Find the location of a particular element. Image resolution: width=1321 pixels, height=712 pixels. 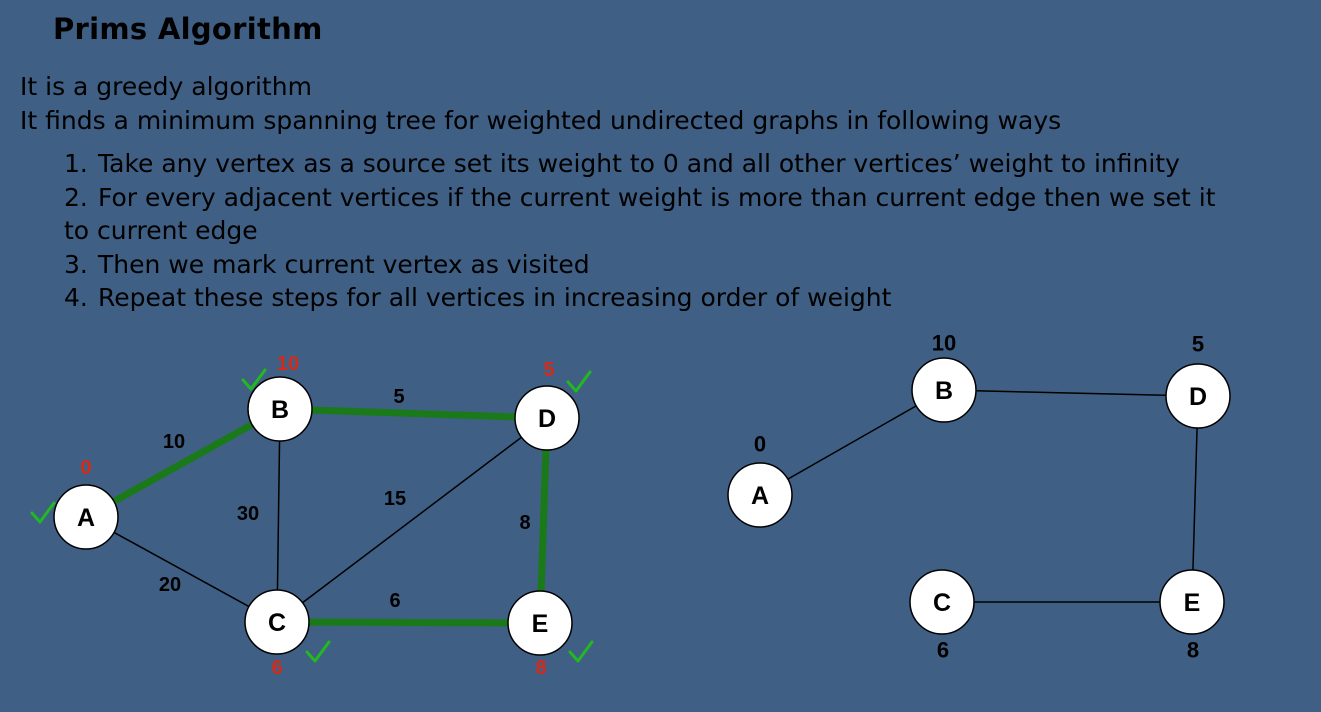

edge-weight-C-D: 15 is located at coordinates (395, 499).